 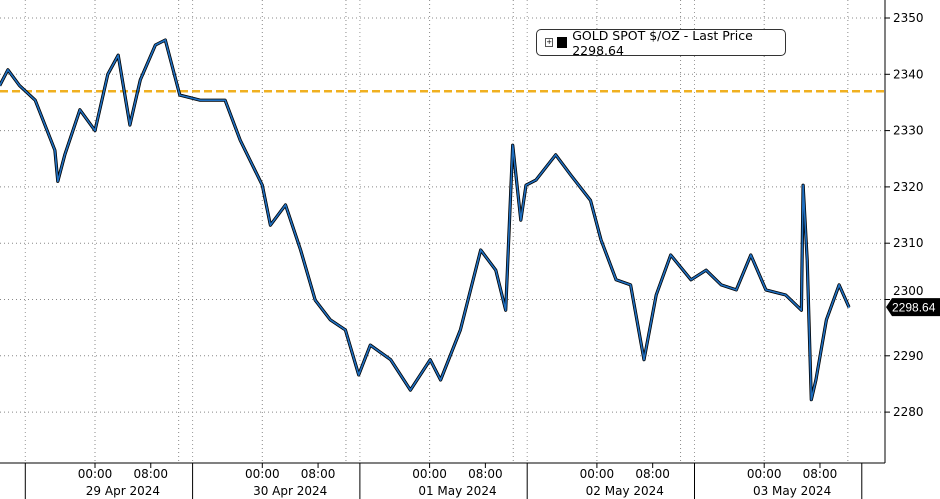 I want to click on legend: + GOLD SPOT $/OZ - Last Price 2298.64, so click(x=661, y=42).